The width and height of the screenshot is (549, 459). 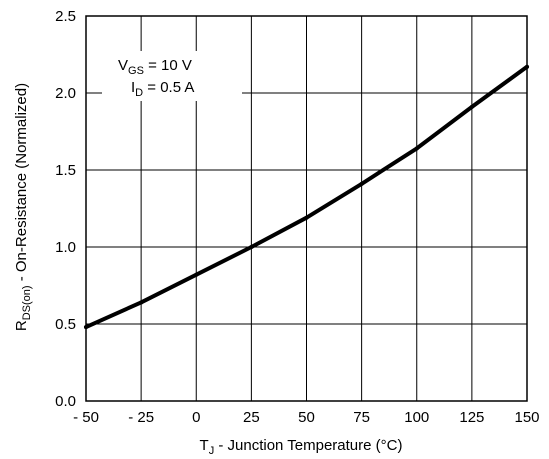 What do you see at coordinates (86, 417) in the screenshot?
I see `x-tick-label: - 50` at bounding box center [86, 417].